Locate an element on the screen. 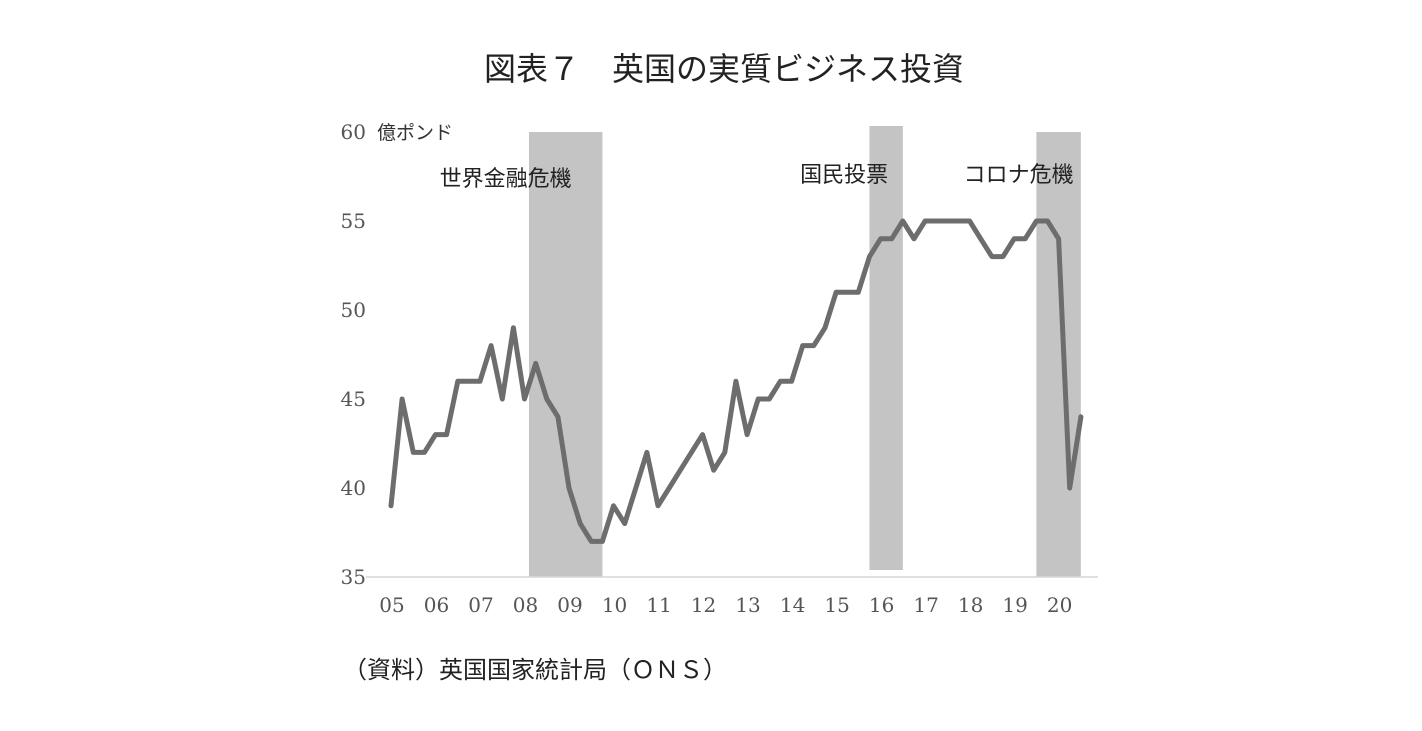 The width and height of the screenshot is (1422, 731). x-tick-label: 07 is located at coordinates (480, 605).